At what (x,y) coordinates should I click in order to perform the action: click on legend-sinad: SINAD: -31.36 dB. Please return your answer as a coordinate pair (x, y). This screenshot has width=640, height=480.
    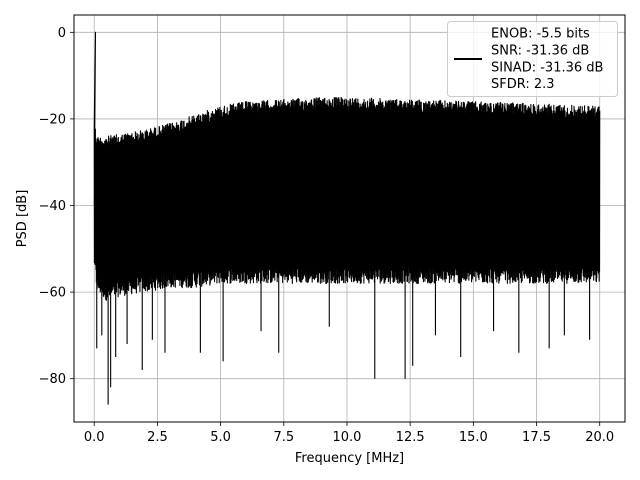
    Looking at the image, I should click on (547, 68).